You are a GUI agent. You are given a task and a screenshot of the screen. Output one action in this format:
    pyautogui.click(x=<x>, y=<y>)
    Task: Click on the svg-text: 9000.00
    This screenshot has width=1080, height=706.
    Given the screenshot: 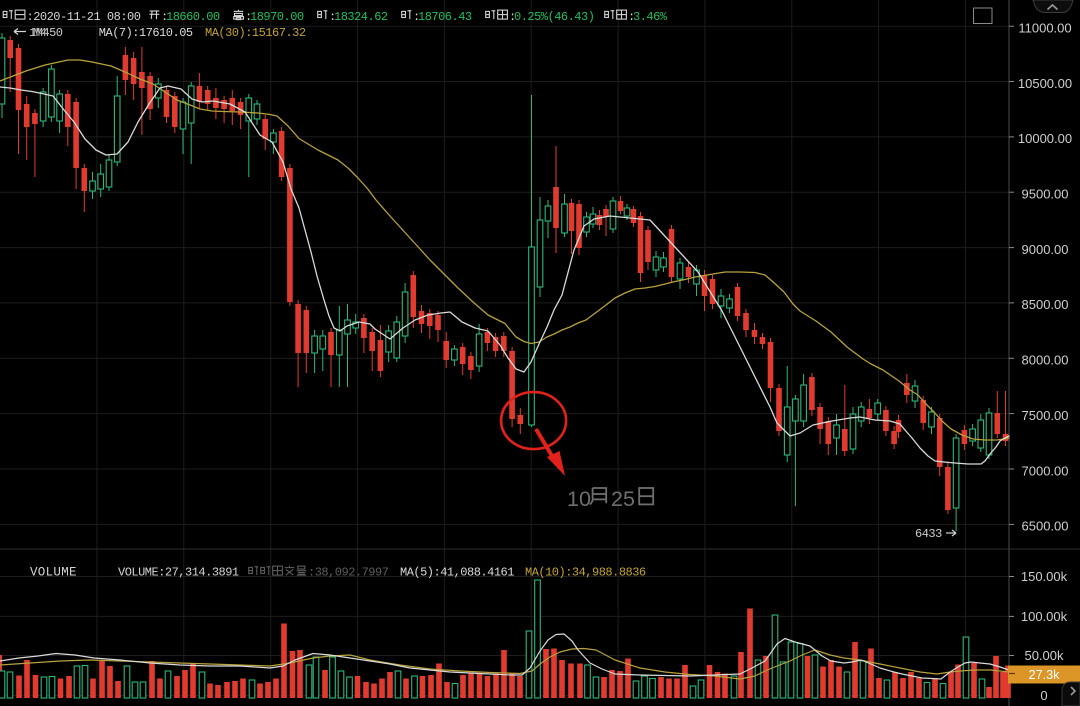 What is the action you would take?
    pyautogui.click(x=1045, y=249)
    